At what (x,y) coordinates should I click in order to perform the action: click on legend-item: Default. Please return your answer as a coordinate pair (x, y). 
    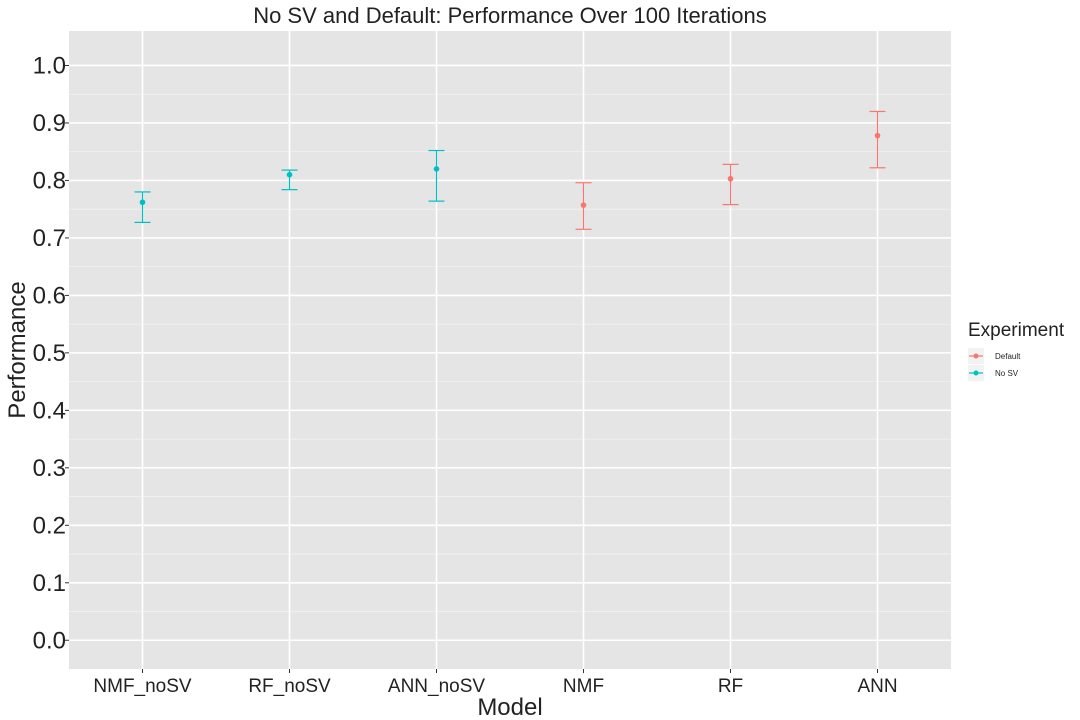
    Looking at the image, I should click on (994, 356).